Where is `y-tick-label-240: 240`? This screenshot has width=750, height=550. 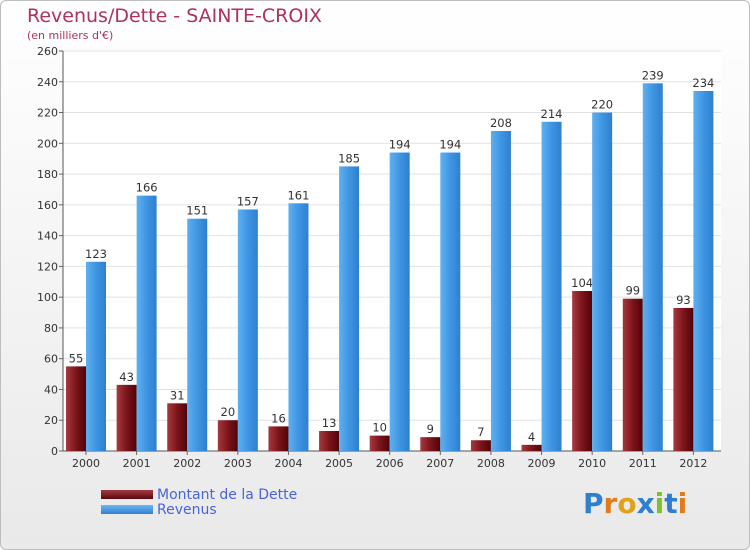 y-tick-label-240: 240 is located at coordinates (47, 82).